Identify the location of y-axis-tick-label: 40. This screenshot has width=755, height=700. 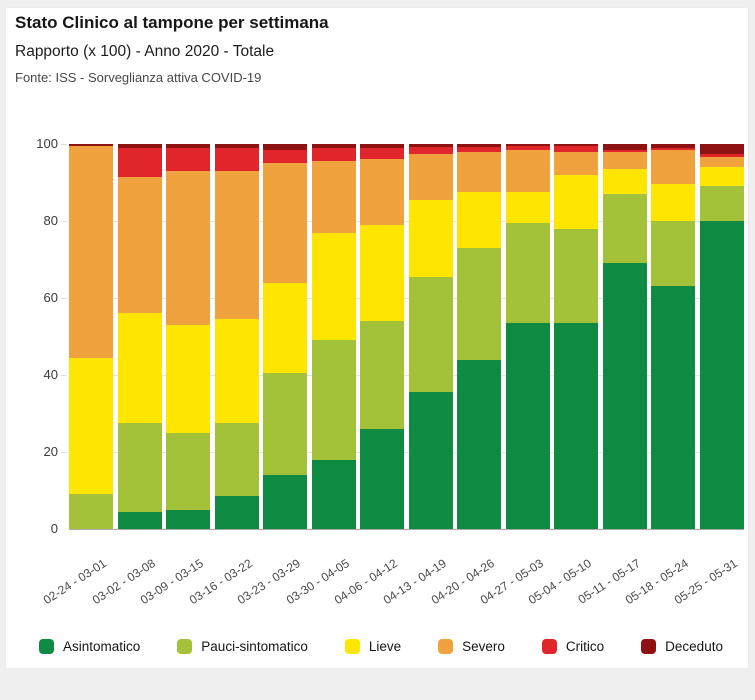
(50, 374).